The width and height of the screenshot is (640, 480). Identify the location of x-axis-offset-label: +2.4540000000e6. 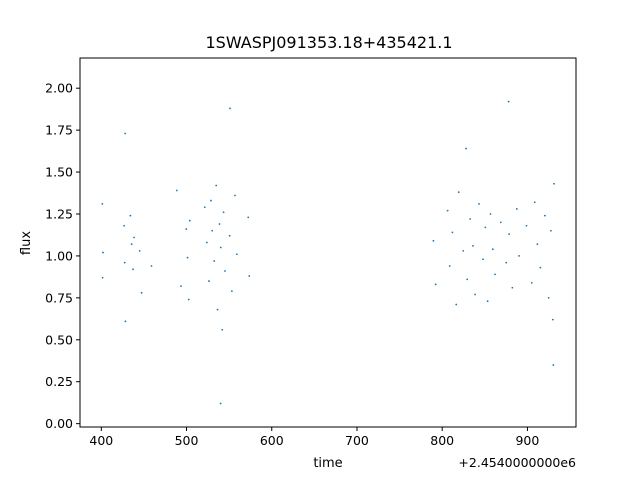
(517, 462).